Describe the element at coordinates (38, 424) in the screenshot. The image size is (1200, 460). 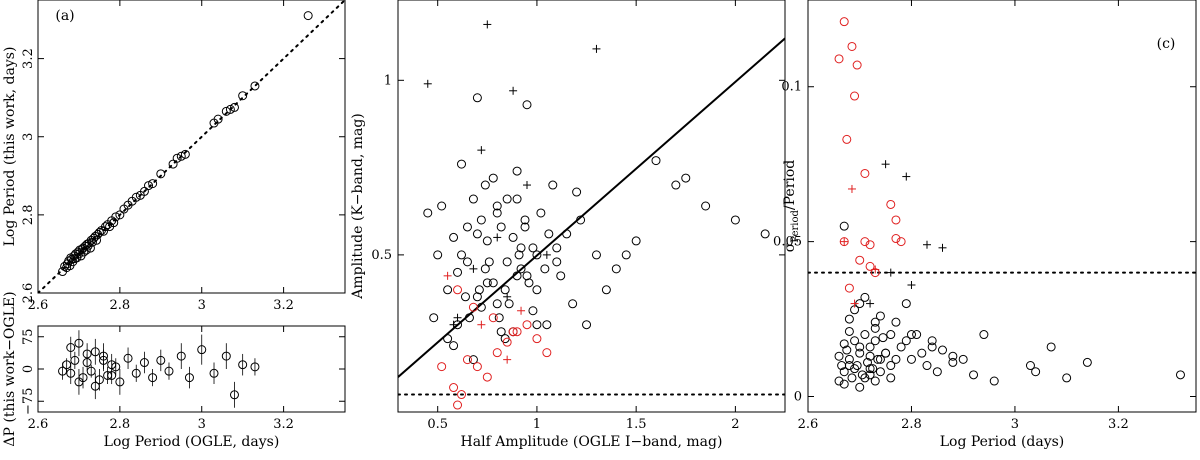
I see `x-tick-label: 2.6` at that location.